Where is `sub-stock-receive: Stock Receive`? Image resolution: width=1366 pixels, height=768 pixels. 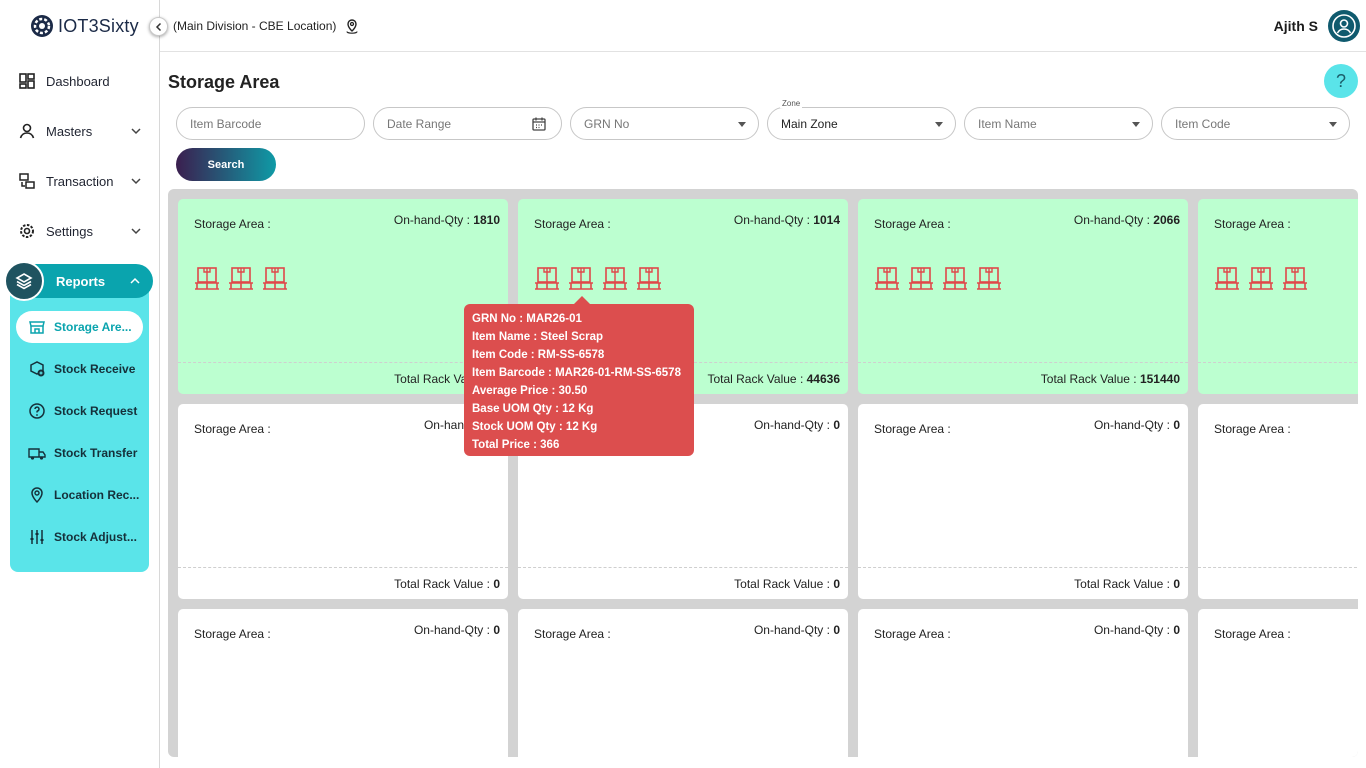 sub-stock-receive: Stock Receive is located at coordinates (79, 369).